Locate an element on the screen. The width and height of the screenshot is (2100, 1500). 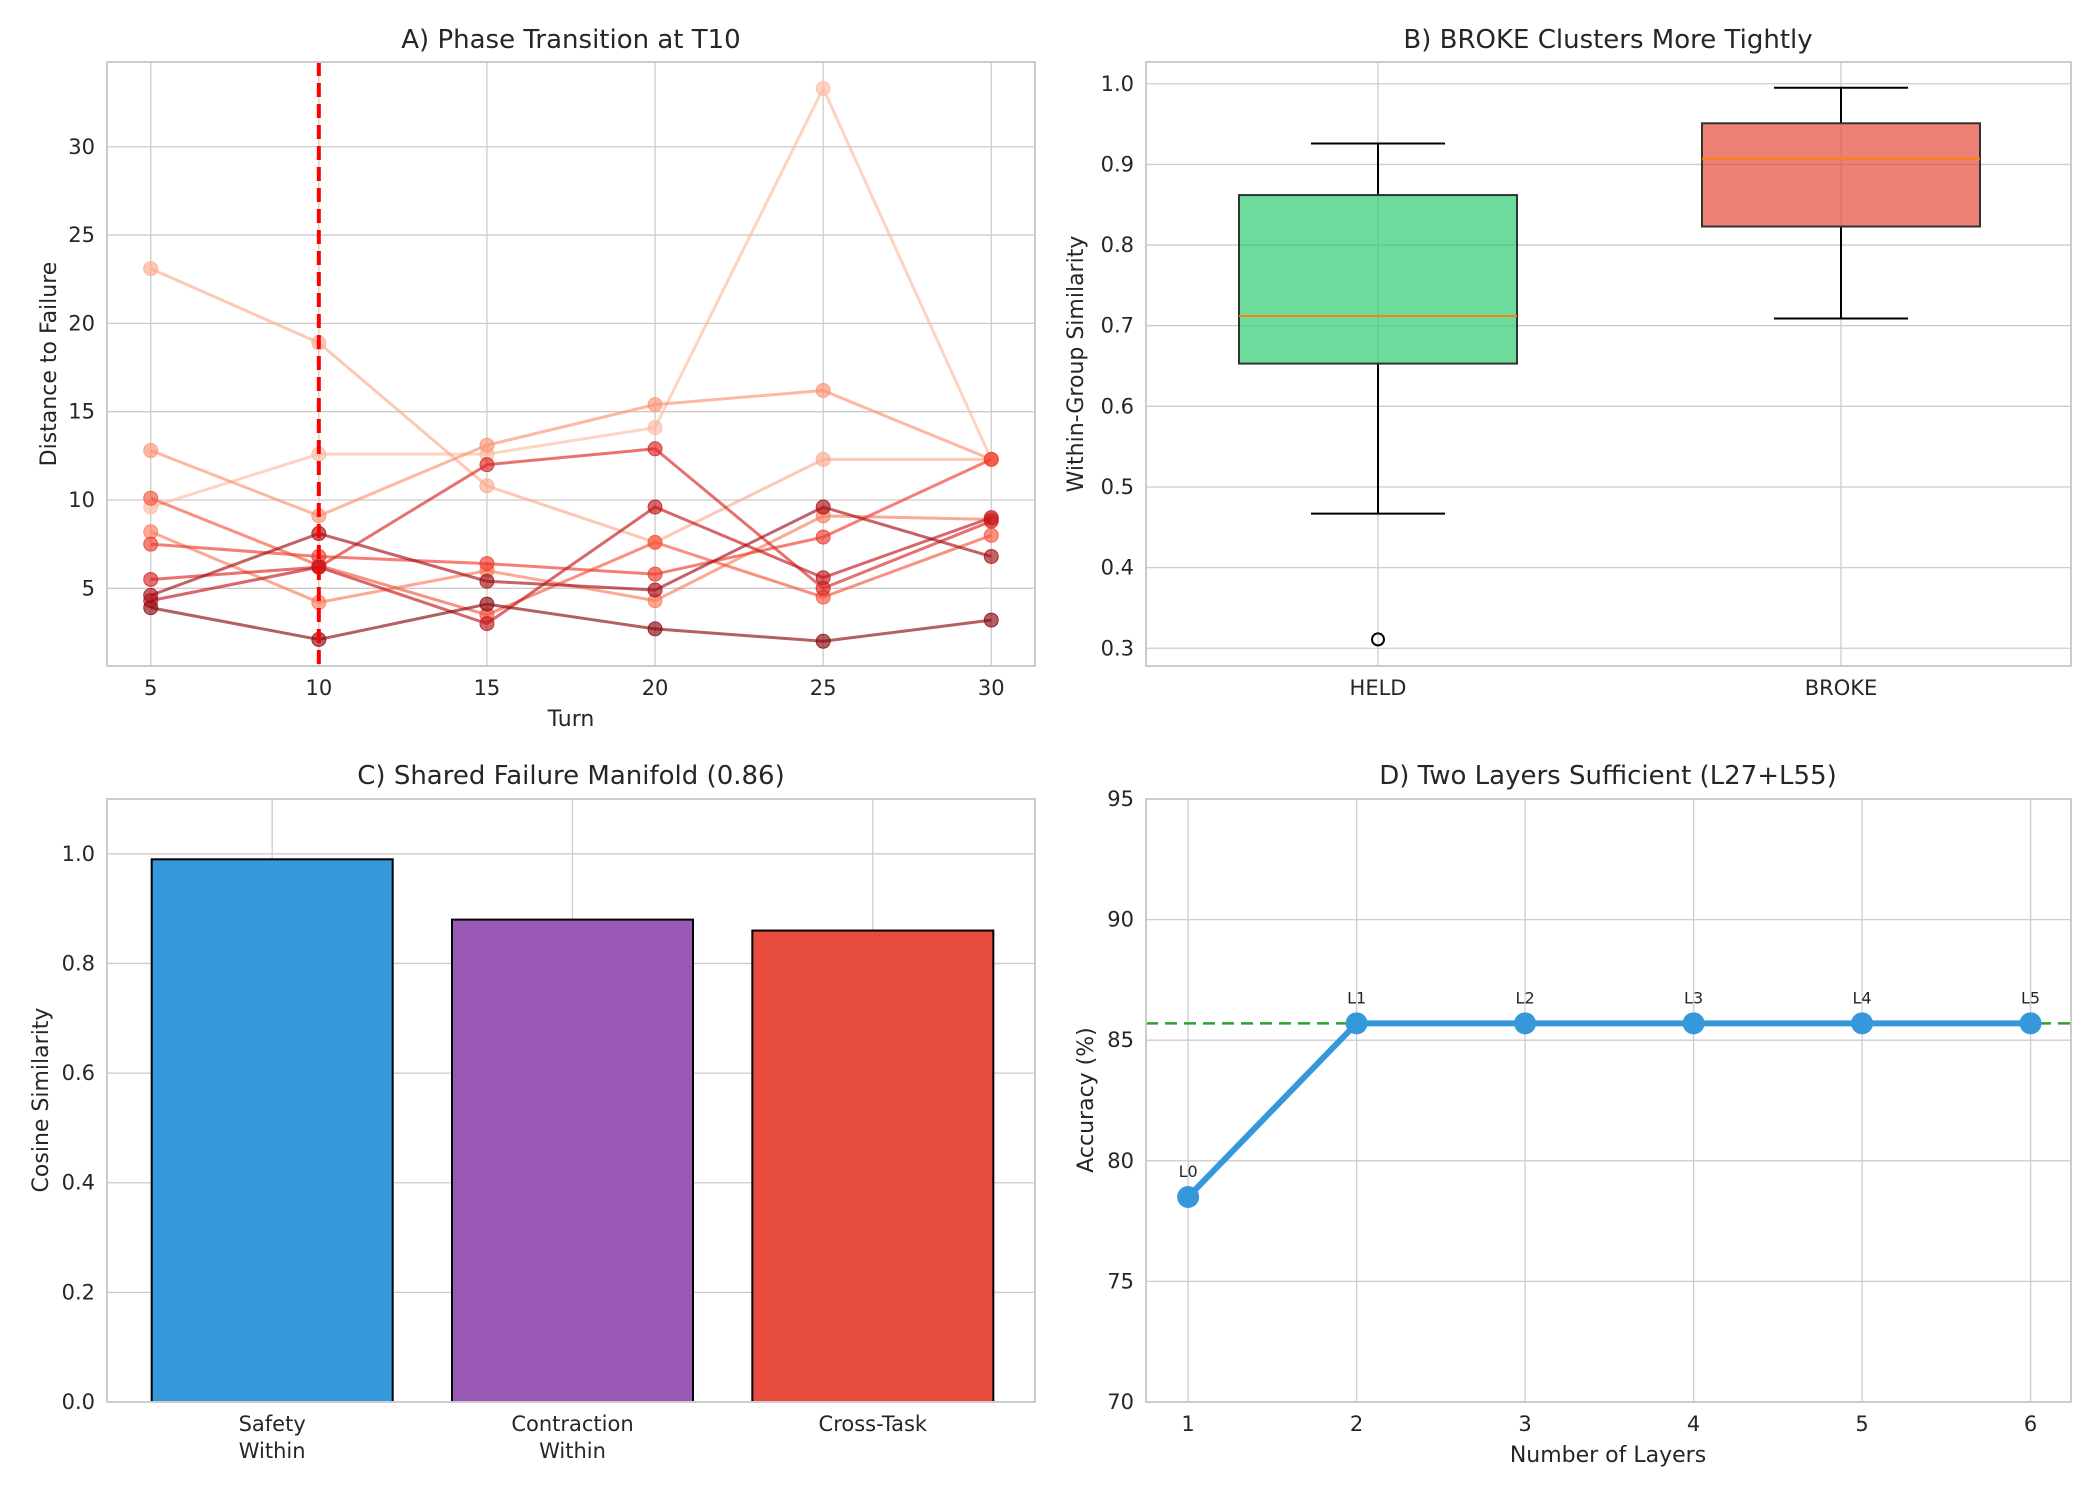
panel-d-ytick-label: 85 is located at coordinates (1120, 1040).